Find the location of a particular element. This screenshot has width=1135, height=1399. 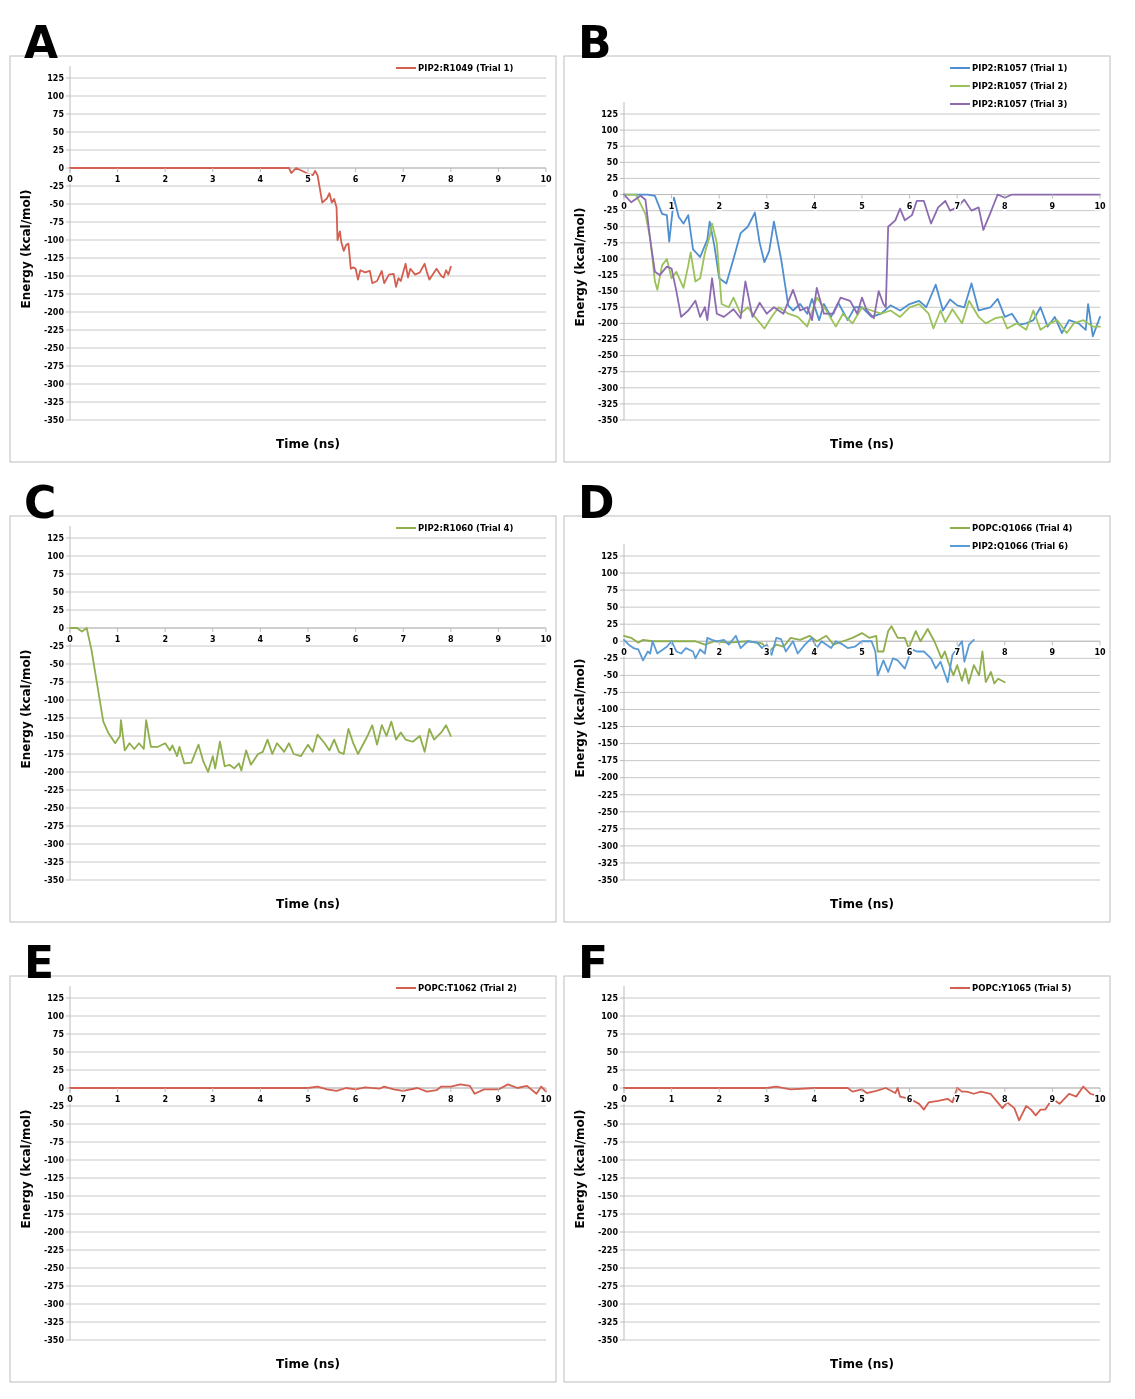

chart-title: C is located at coordinates (40, 502).